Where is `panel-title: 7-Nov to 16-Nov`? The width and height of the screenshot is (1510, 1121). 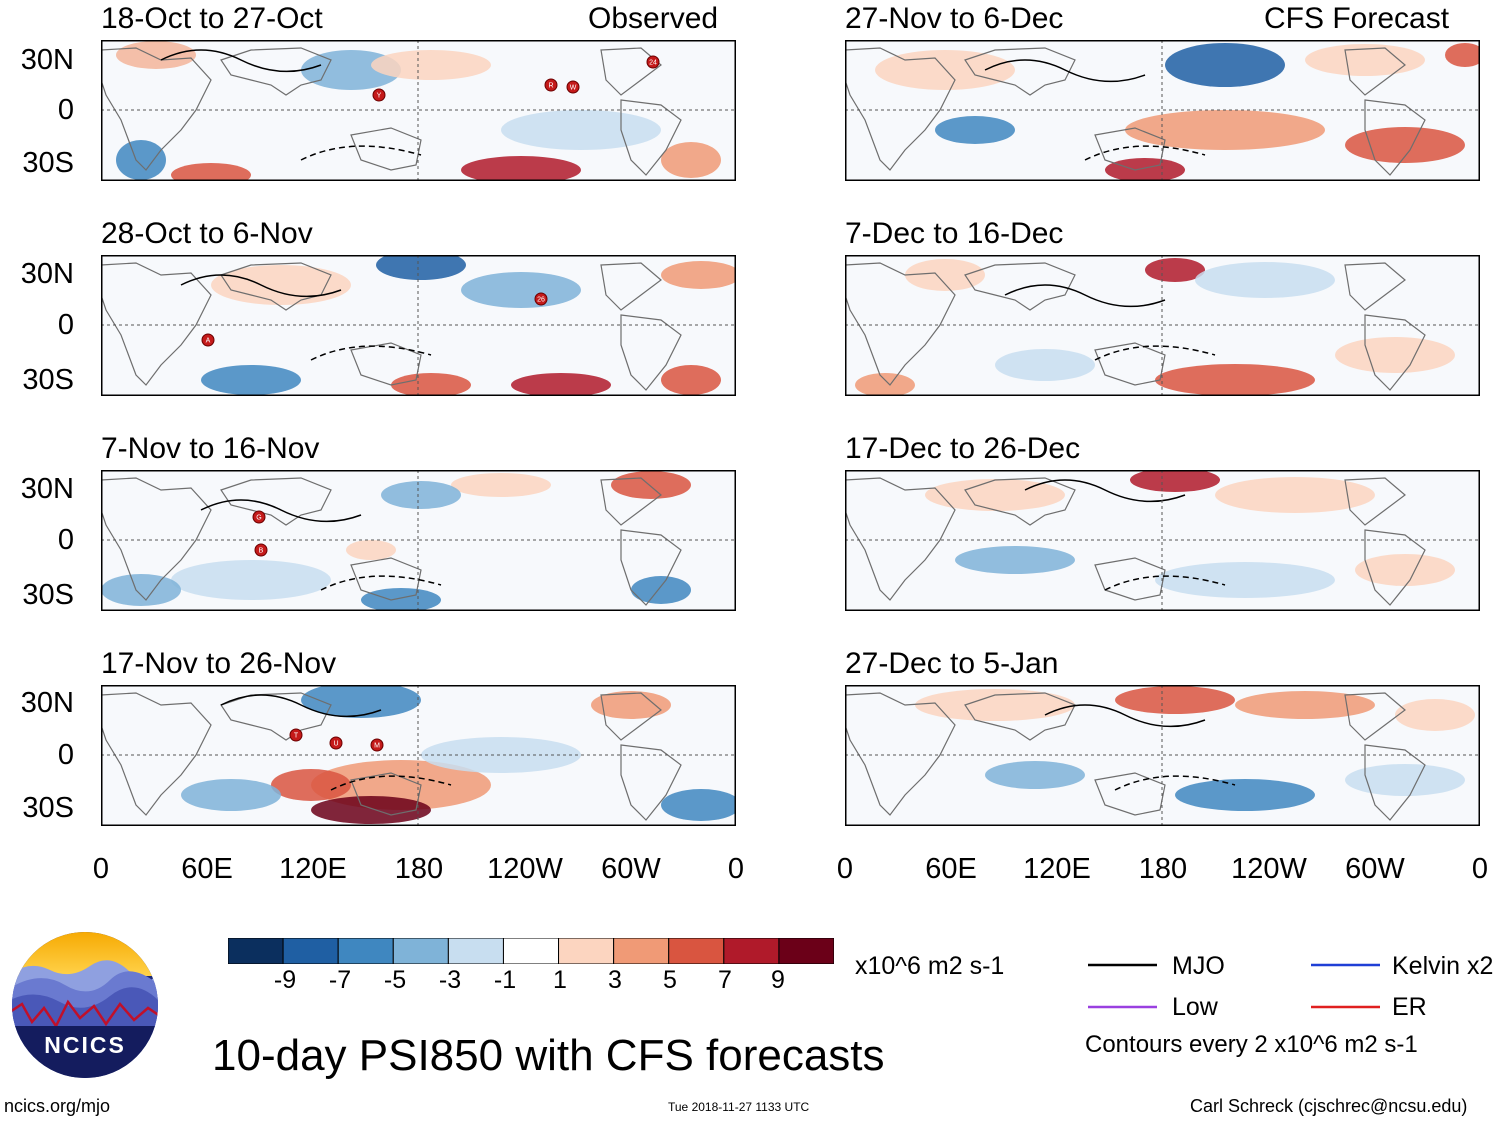 panel-title: 7-Nov to 16-Nov is located at coordinates (210, 448).